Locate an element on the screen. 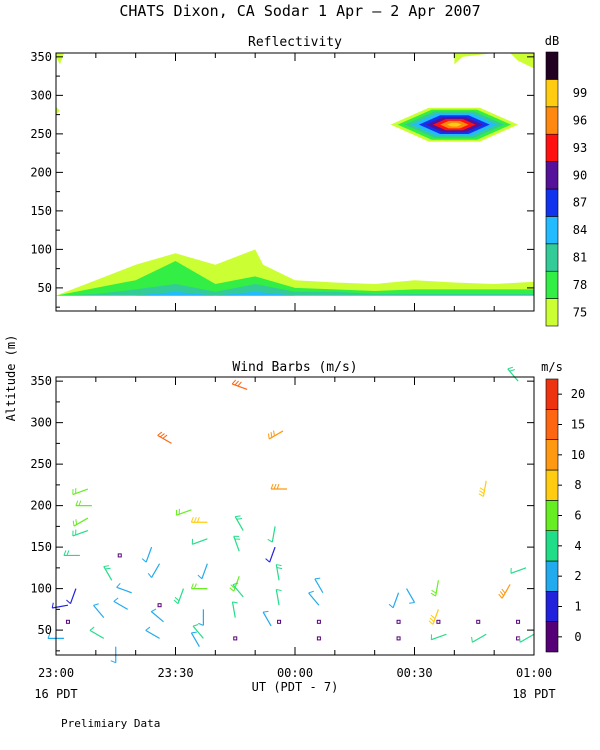 This screenshot has width=600, height=750. x-tick-label: 00:00 is located at coordinates (295, 673).